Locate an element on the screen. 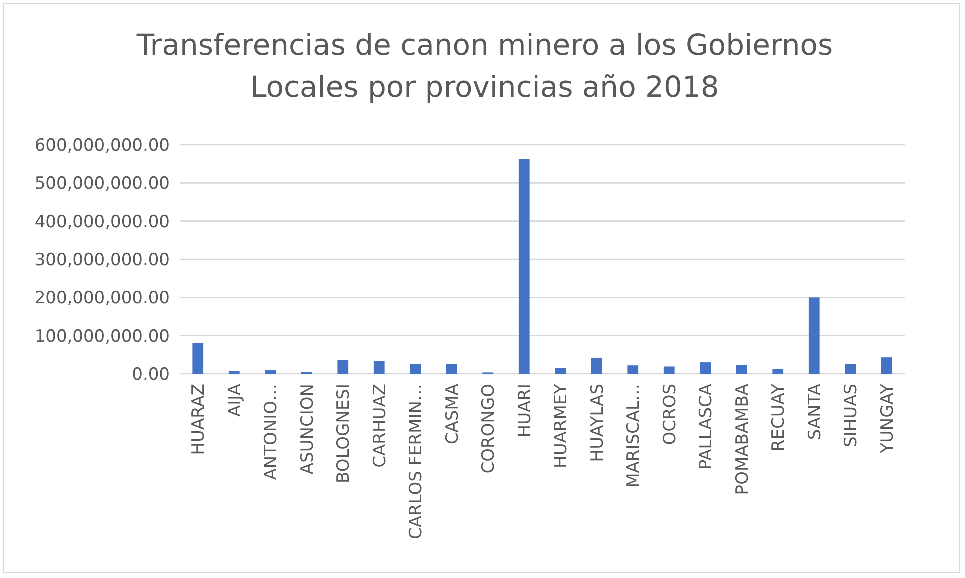  y-tick-label: 600,000,000.00 is located at coordinates (102, 146).